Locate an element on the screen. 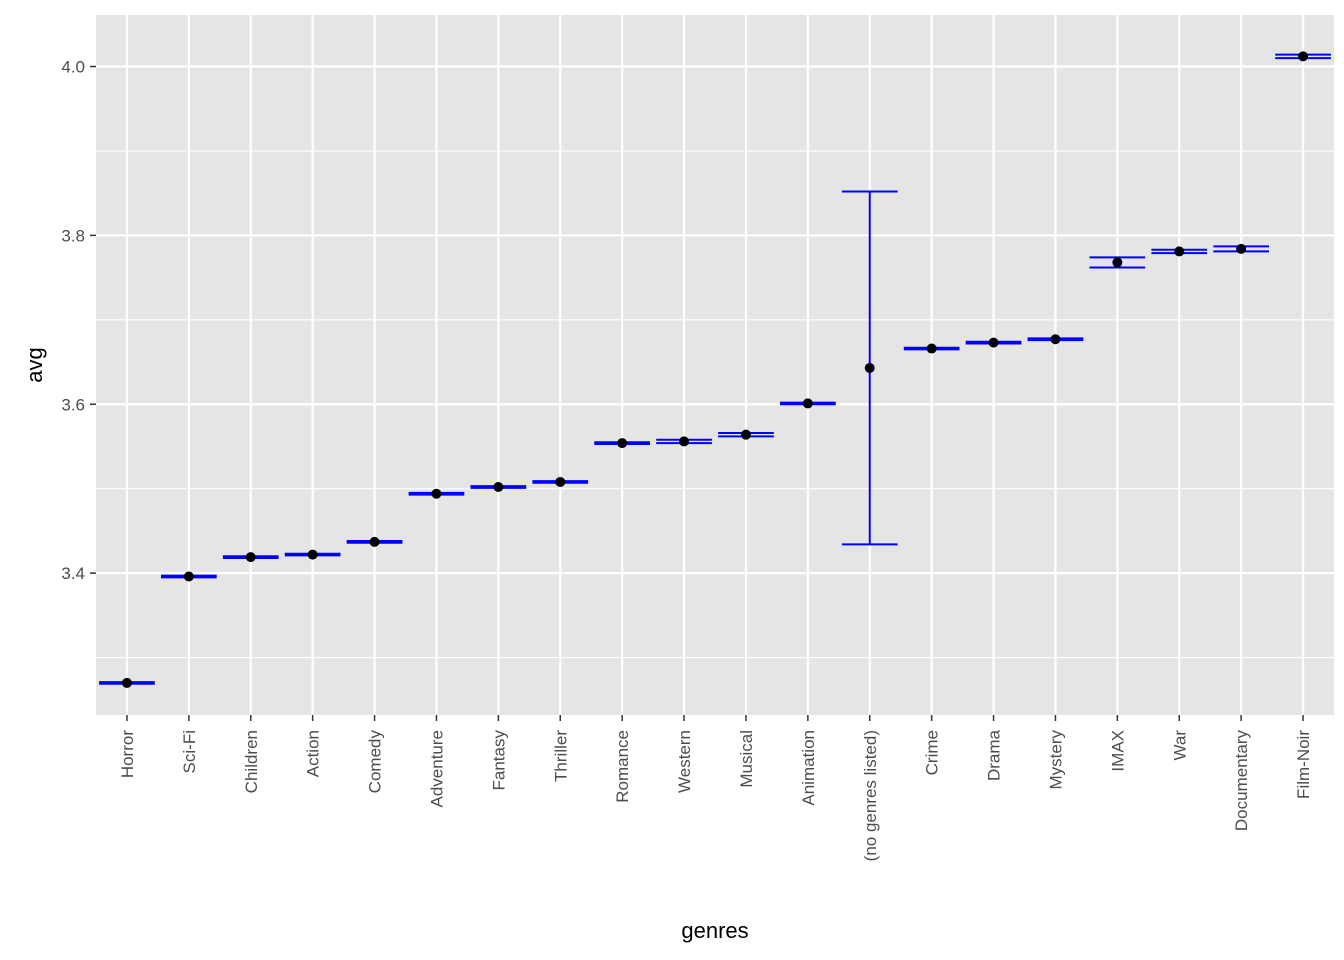 The image size is (1344, 960). x-tick-label: War is located at coordinates (1179, 745).